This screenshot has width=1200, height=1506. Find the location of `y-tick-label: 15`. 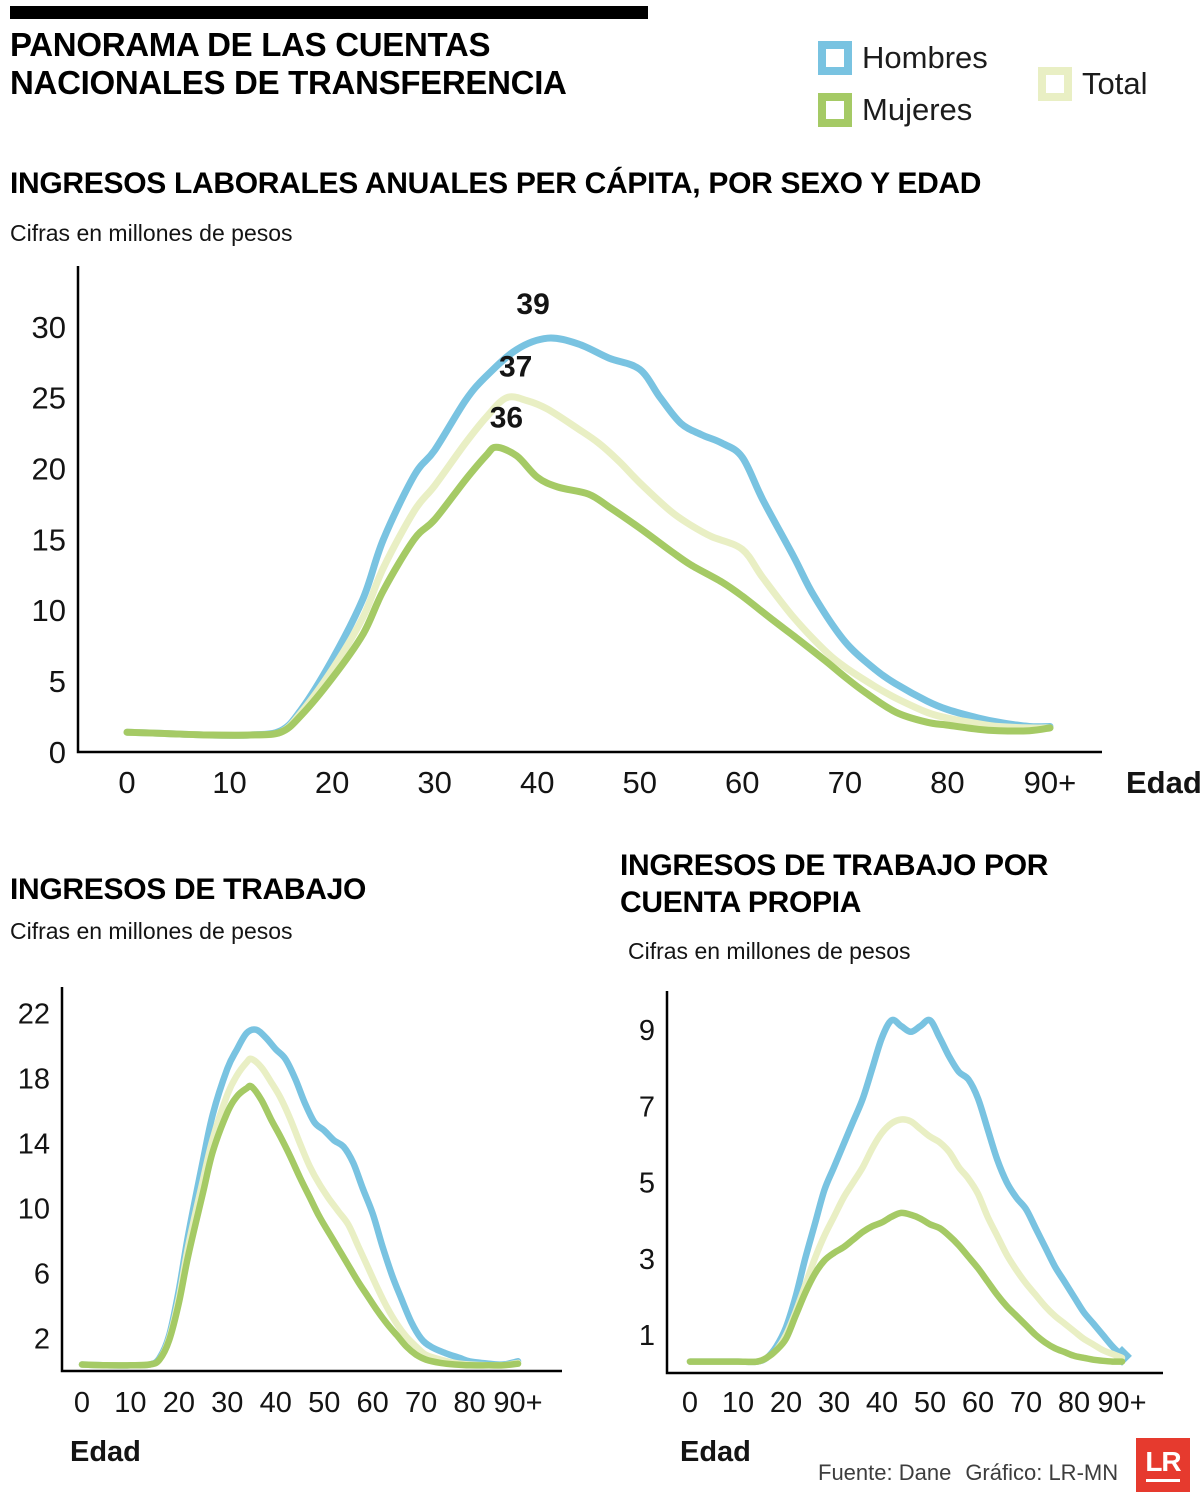

y-tick-label: 15 is located at coordinates (49, 539).